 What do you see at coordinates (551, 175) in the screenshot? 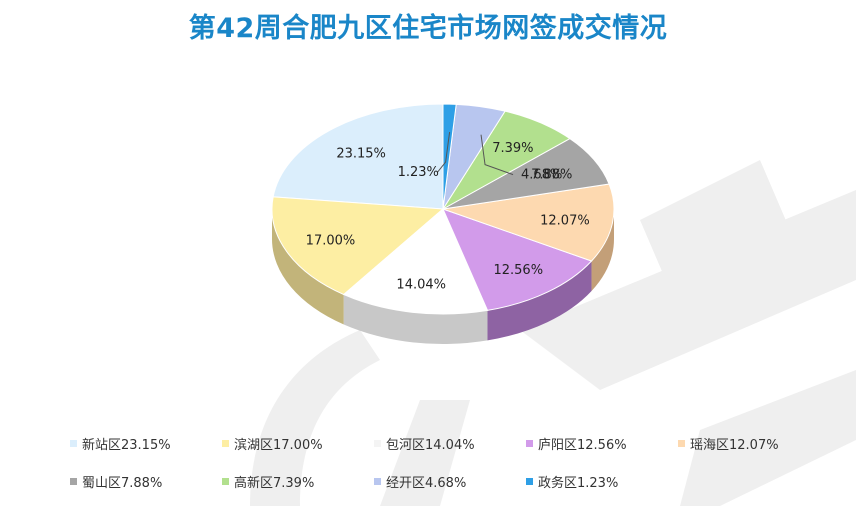
I see `slice-6-value-label: 7.88%` at bounding box center [551, 175].